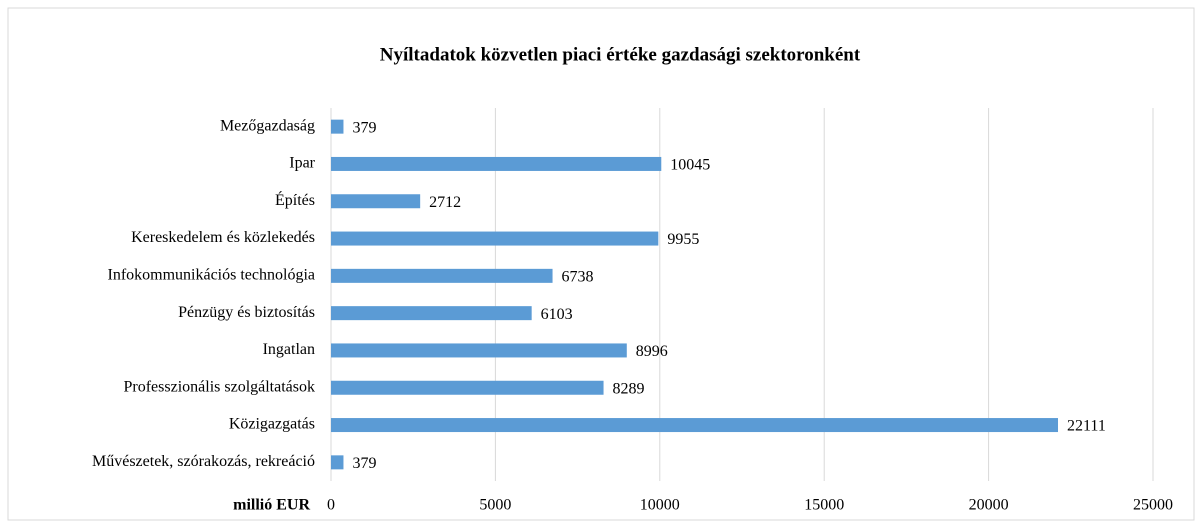 The height and width of the screenshot is (528, 1202). I want to click on x-tick-label: 5000, so click(495, 505).